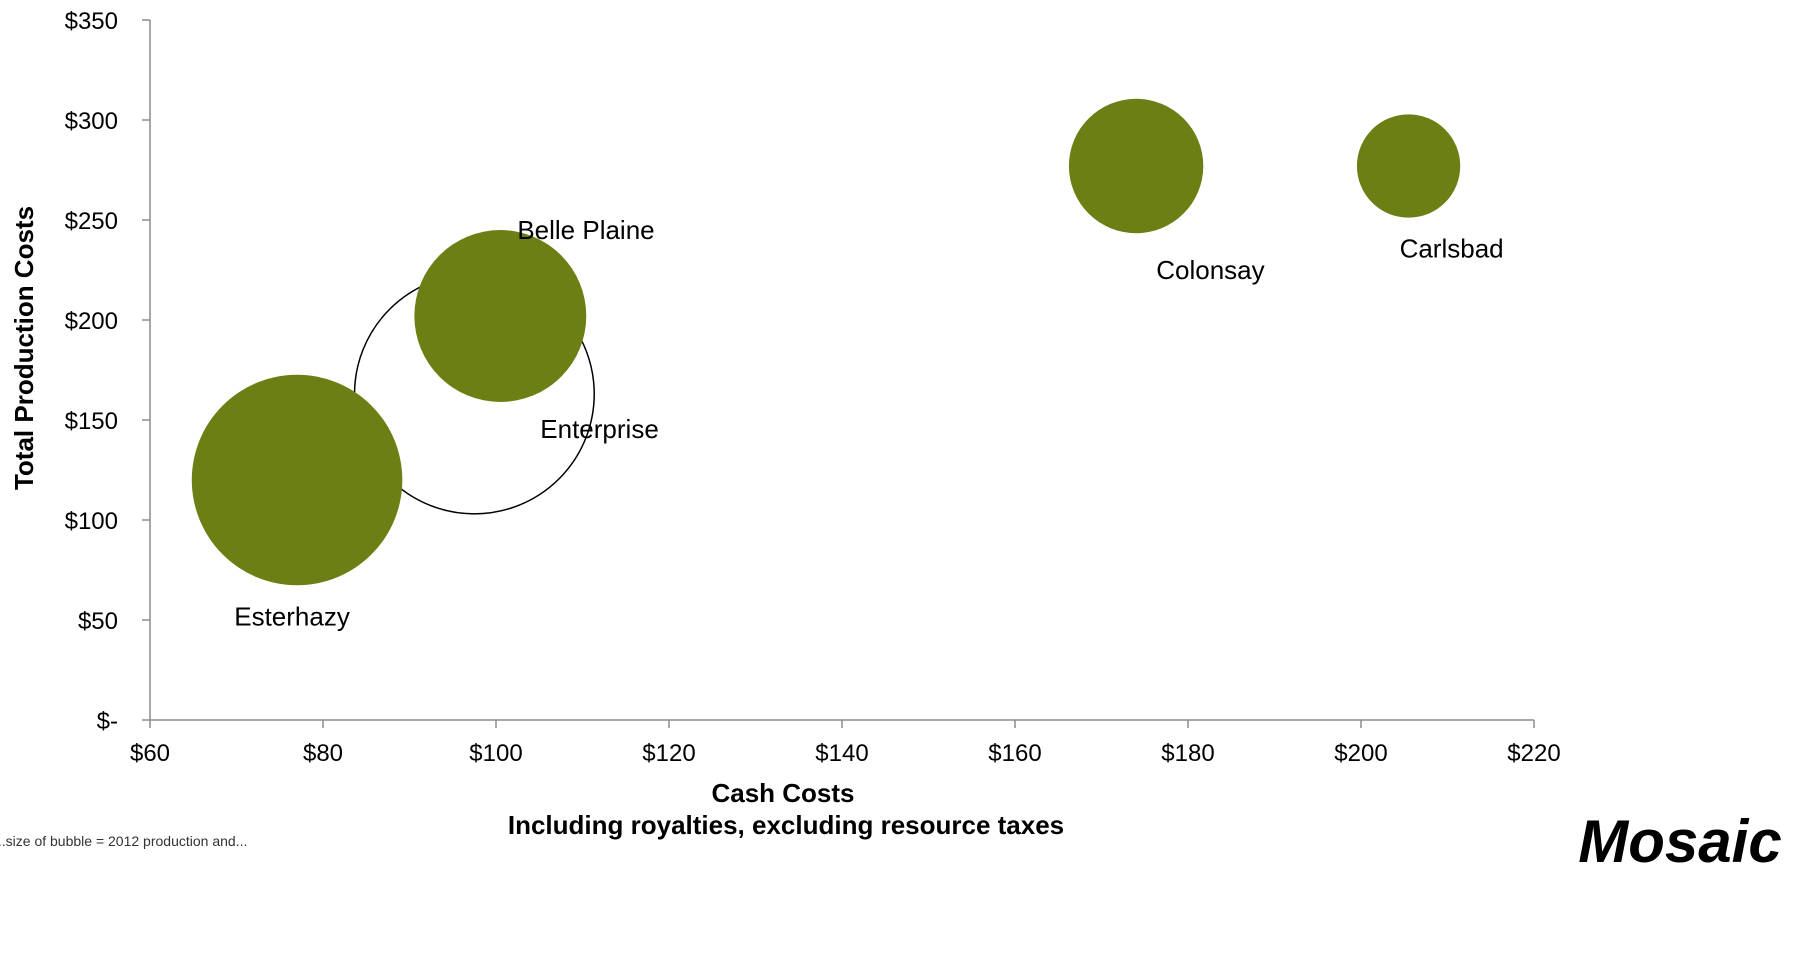 This screenshot has width=1793, height=965. What do you see at coordinates (91, 321) in the screenshot?
I see `y-tick-label: $200` at bounding box center [91, 321].